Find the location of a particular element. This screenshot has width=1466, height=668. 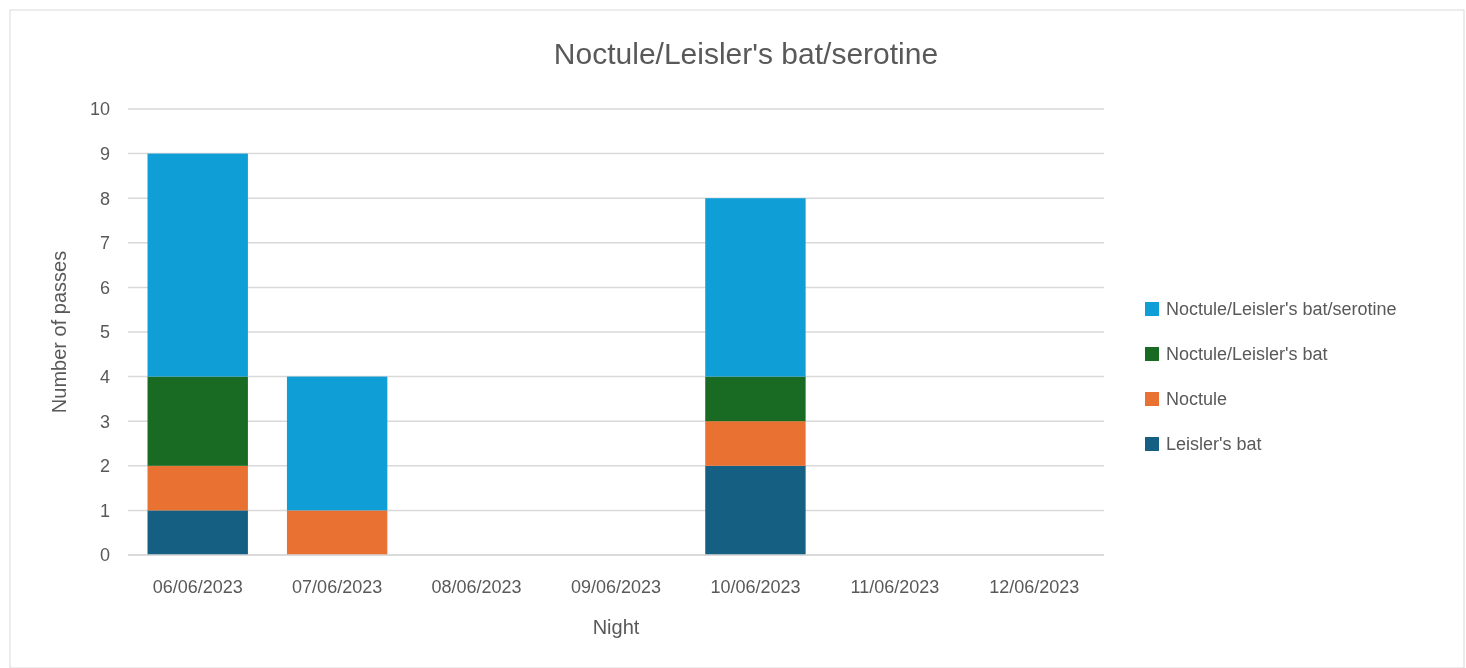

chart-title: Noctule/Leisler's bat/serotine is located at coordinates (746, 53).